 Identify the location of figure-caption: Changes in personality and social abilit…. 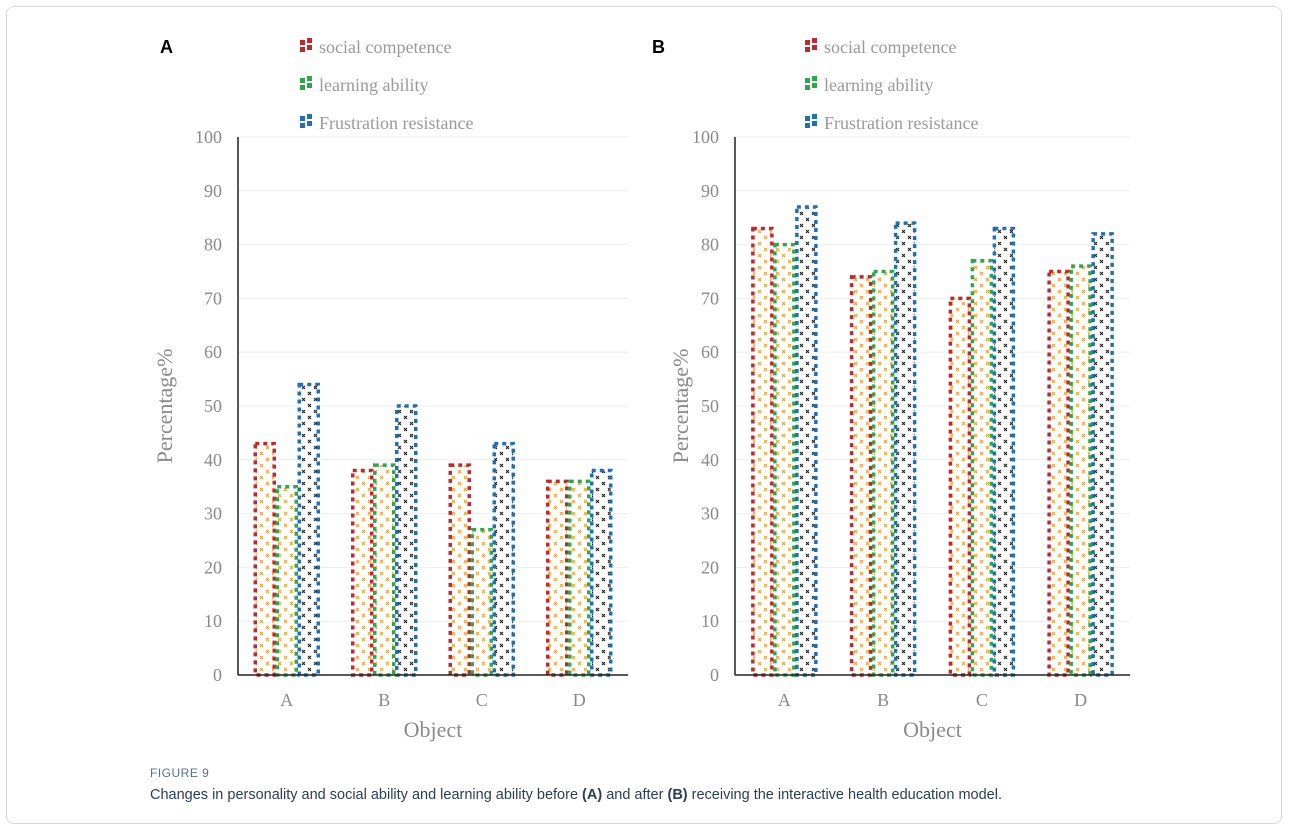
(576, 795).